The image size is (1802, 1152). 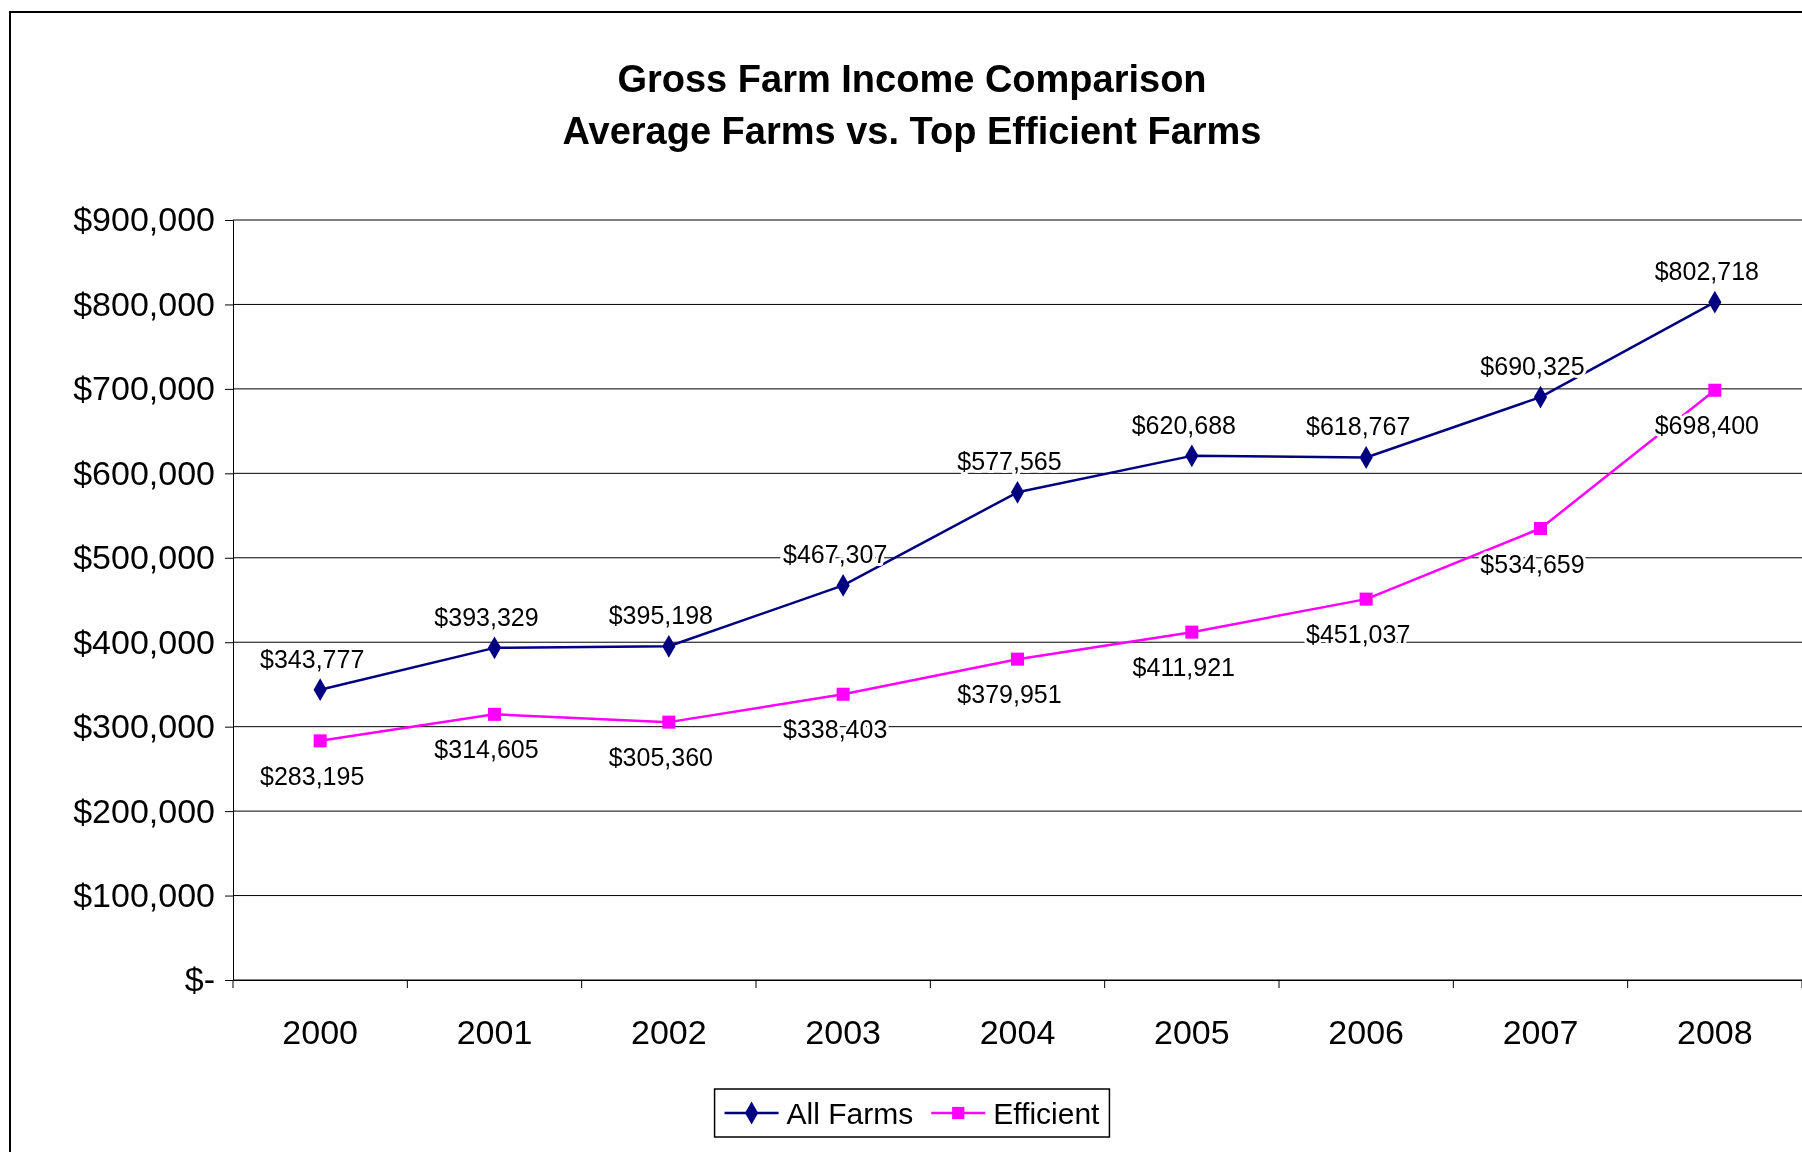 What do you see at coordinates (850, 1113) in the screenshot?
I see `legend-label: All Farms` at bounding box center [850, 1113].